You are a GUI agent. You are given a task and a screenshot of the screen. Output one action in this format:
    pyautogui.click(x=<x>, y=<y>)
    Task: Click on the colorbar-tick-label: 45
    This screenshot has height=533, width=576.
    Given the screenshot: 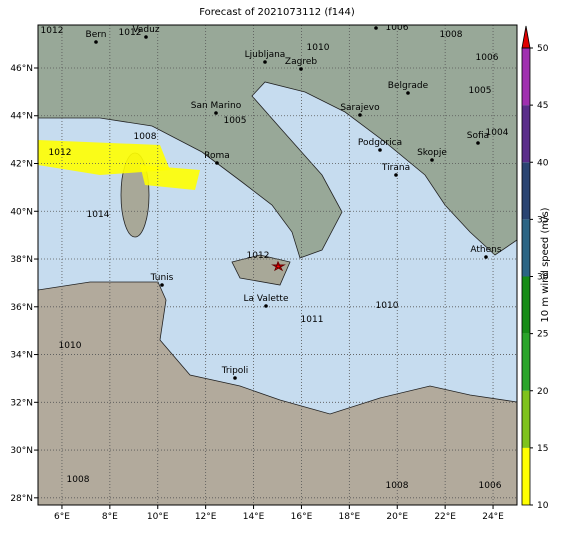 What is the action you would take?
    pyautogui.click(x=542, y=106)
    